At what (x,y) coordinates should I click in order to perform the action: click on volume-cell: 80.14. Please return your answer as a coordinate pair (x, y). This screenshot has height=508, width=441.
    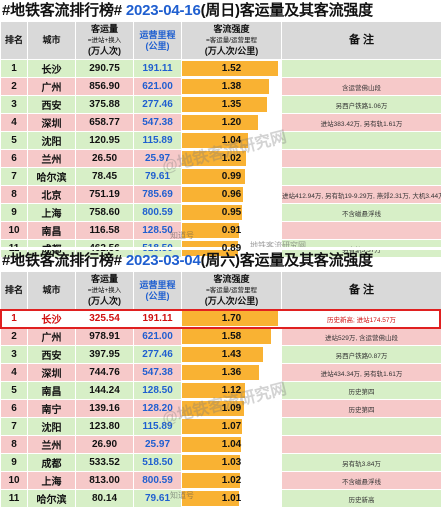
    Looking at the image, I should click on (105, 499).